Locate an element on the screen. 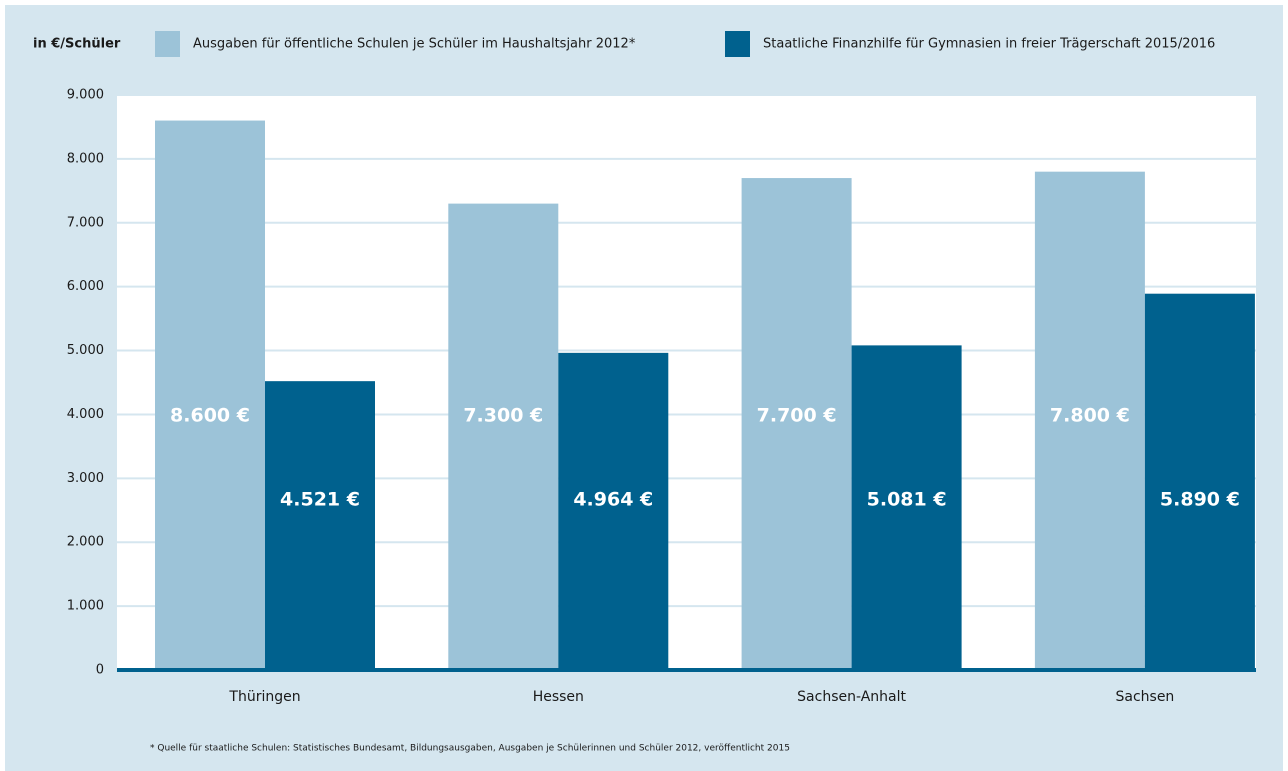 The image size is (1288, 771). y-tick-label: 5.000 is located at coordinates (85, 350).